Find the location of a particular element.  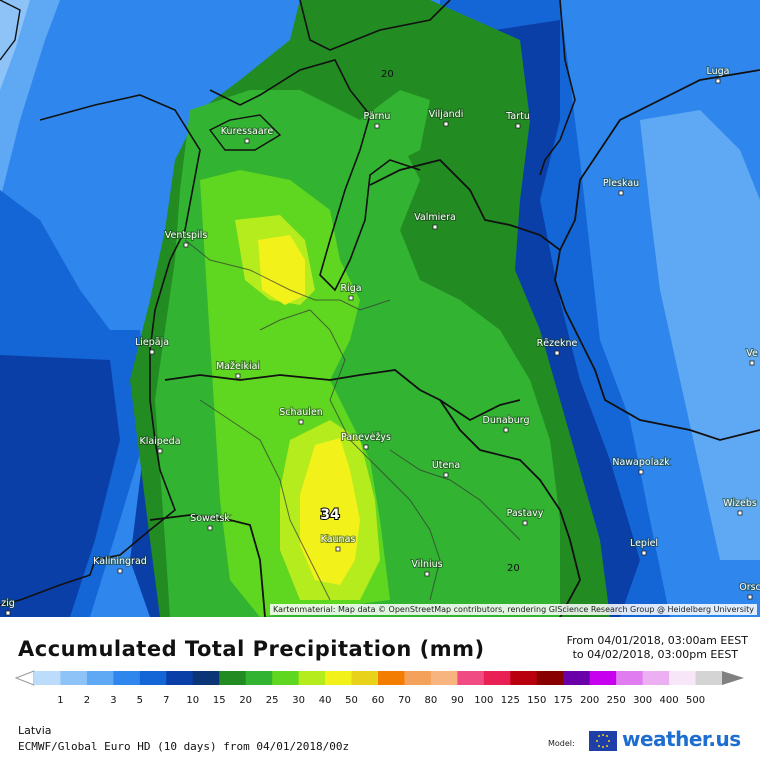

gulf-of-finland-coast is located at coordinates (375, 25).